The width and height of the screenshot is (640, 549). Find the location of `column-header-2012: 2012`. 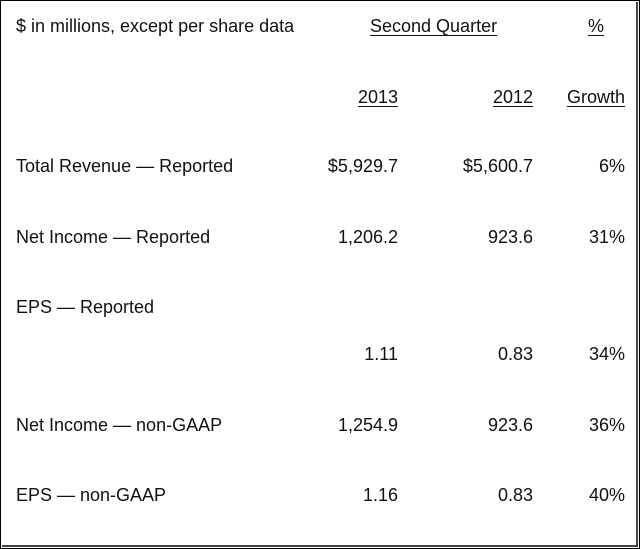

column-header-2012: 2012 is located at coordinates (512, 97).